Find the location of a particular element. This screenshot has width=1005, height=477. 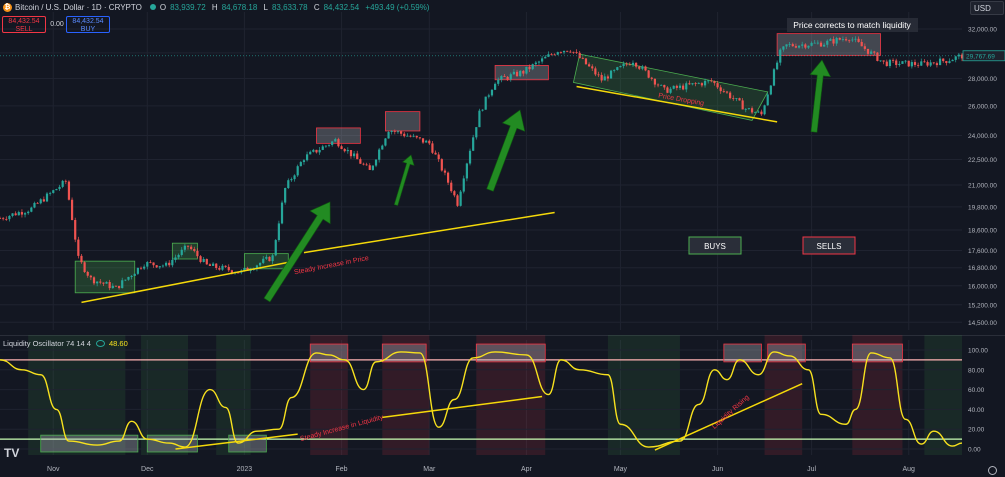

buy-button: 84,432.54 BUY is located at coordinates (88, 24).